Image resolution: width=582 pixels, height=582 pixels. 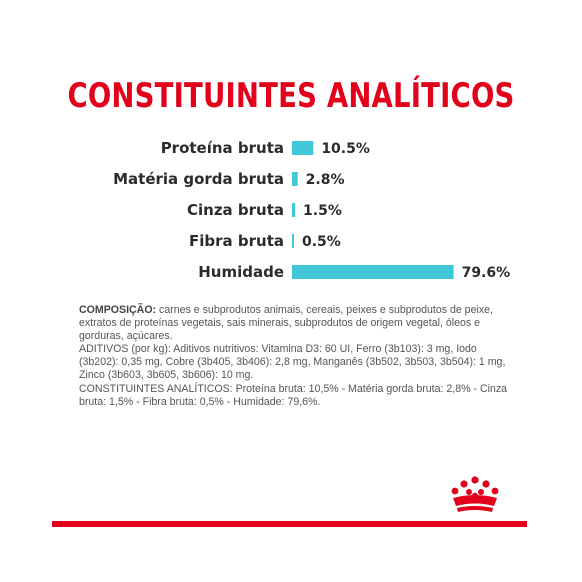 I want to click on category-label: Fibra bruta, so click(x=236, y=241).